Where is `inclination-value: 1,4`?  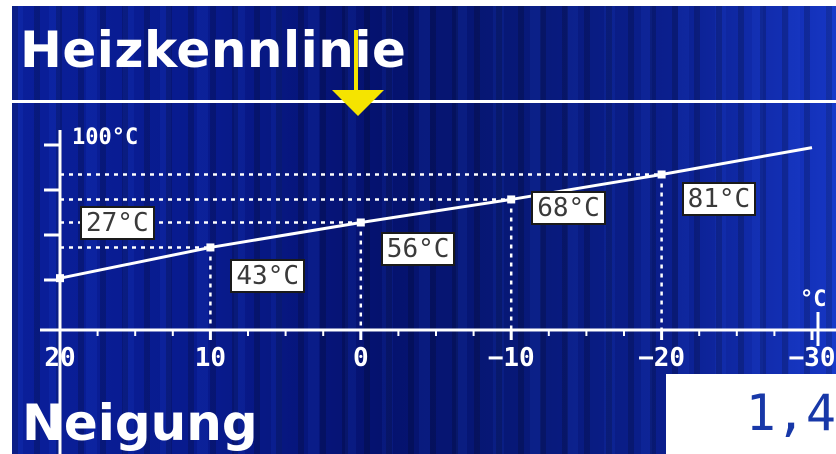 inclination-value: 1,4 is located at coordinates (790, 413).